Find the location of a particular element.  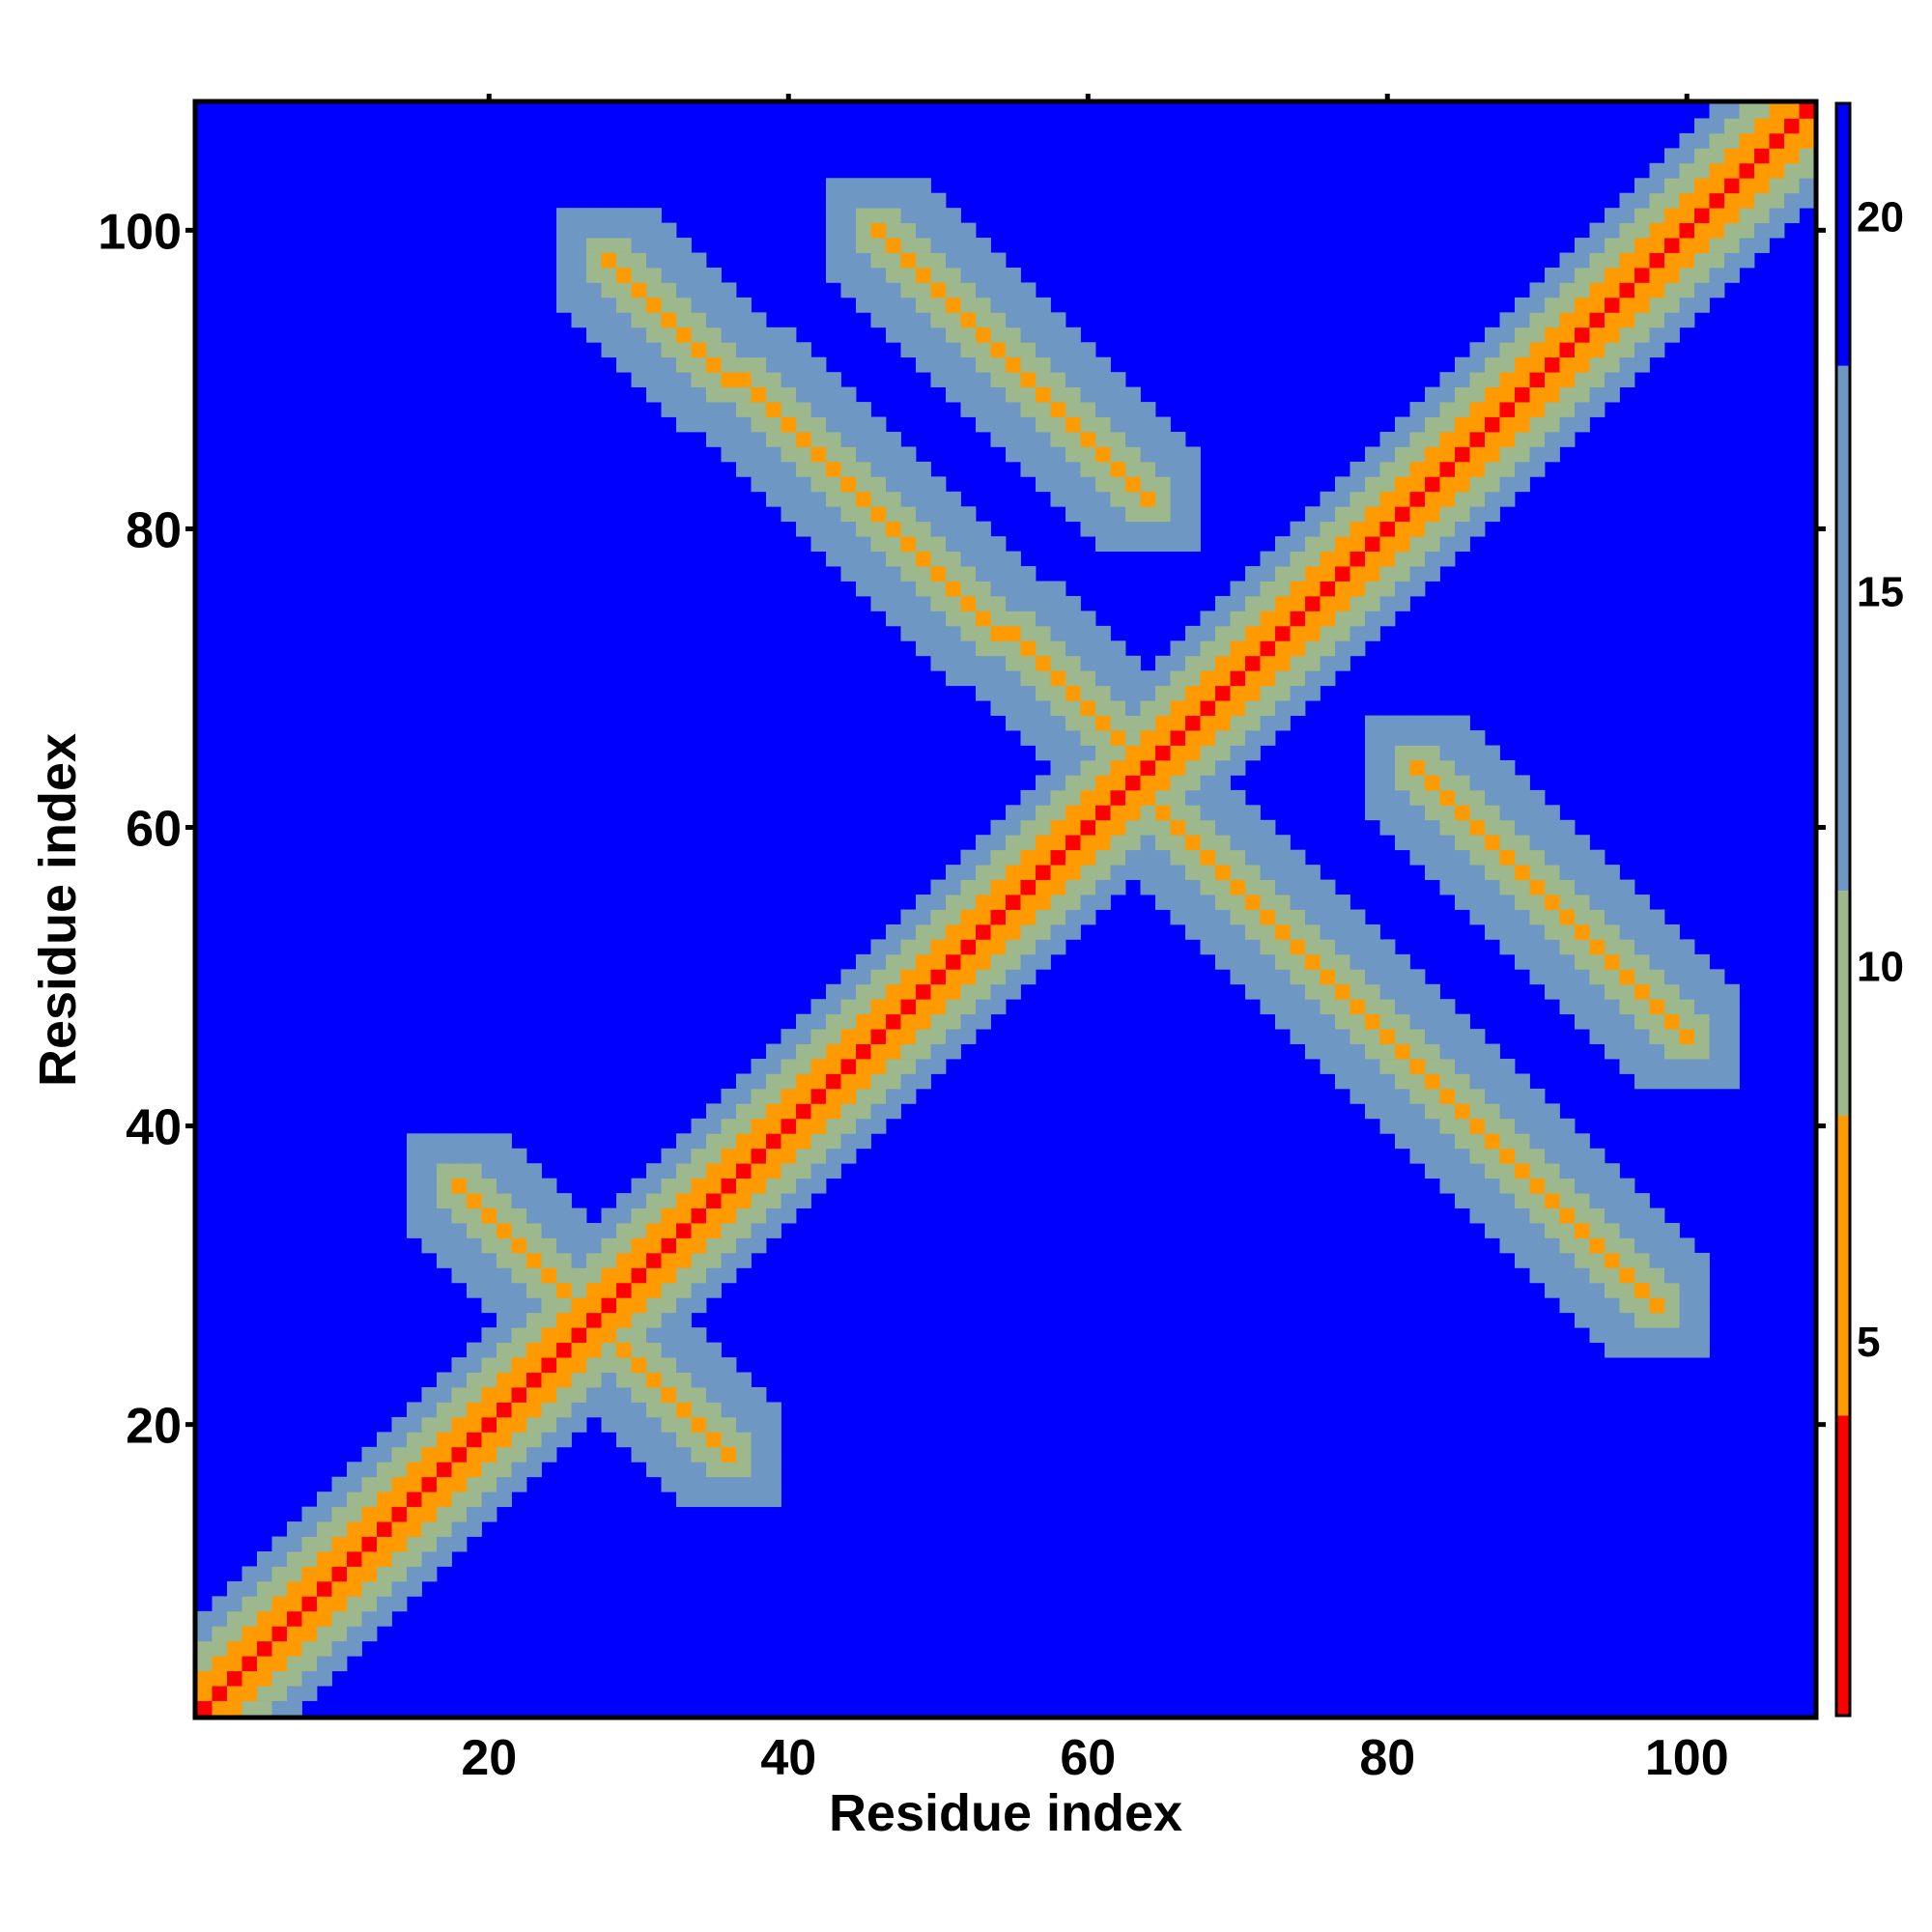

colorbar-segment is located at coordinates (1843, 234).